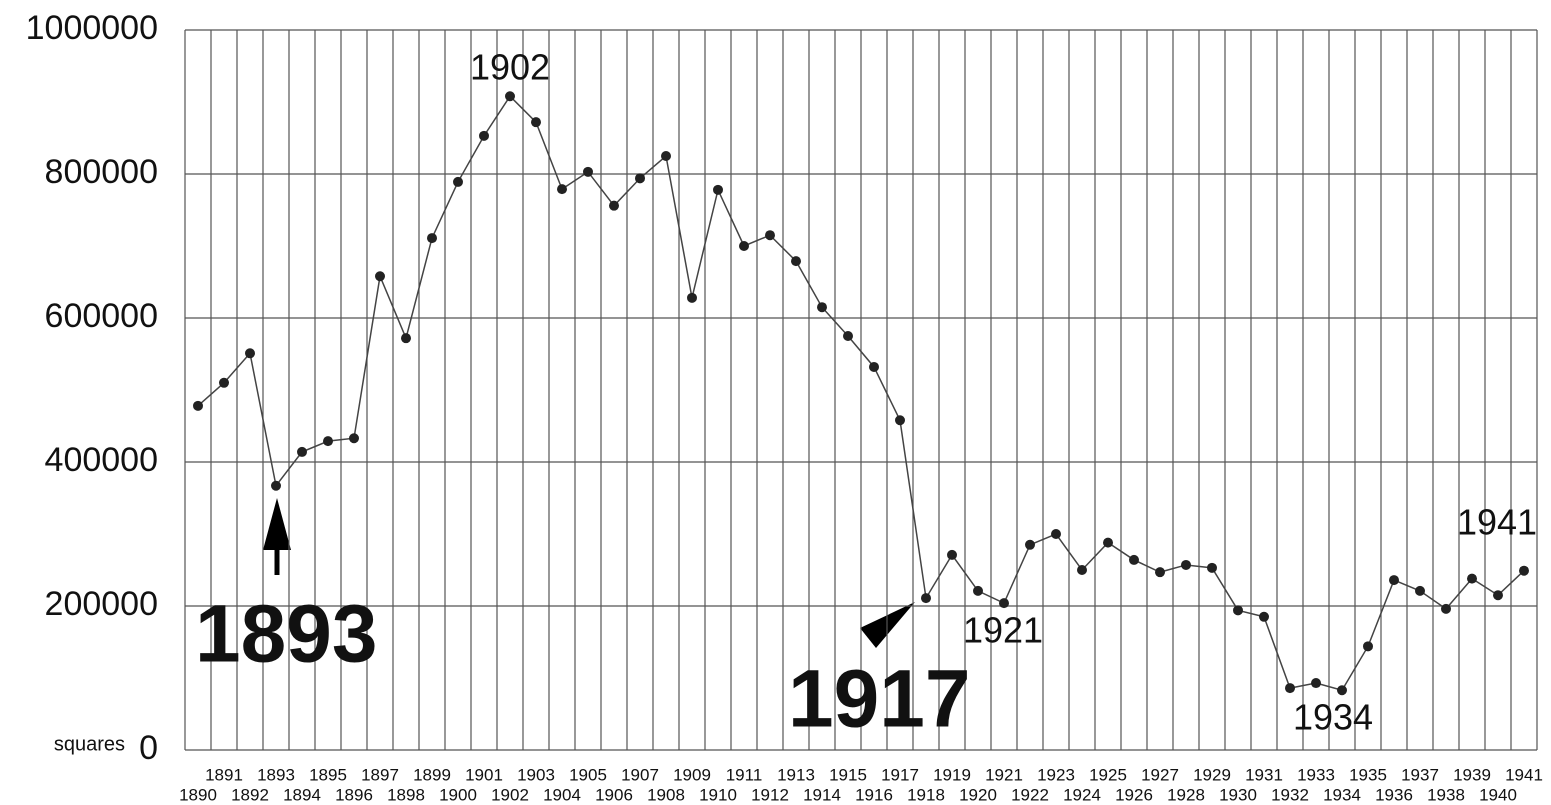 The width and height of the screenshot is (1551, 805). Describe the element at coordinates (874, 794) in the screenshot. I see `x-tick-label: 1916` at that location.